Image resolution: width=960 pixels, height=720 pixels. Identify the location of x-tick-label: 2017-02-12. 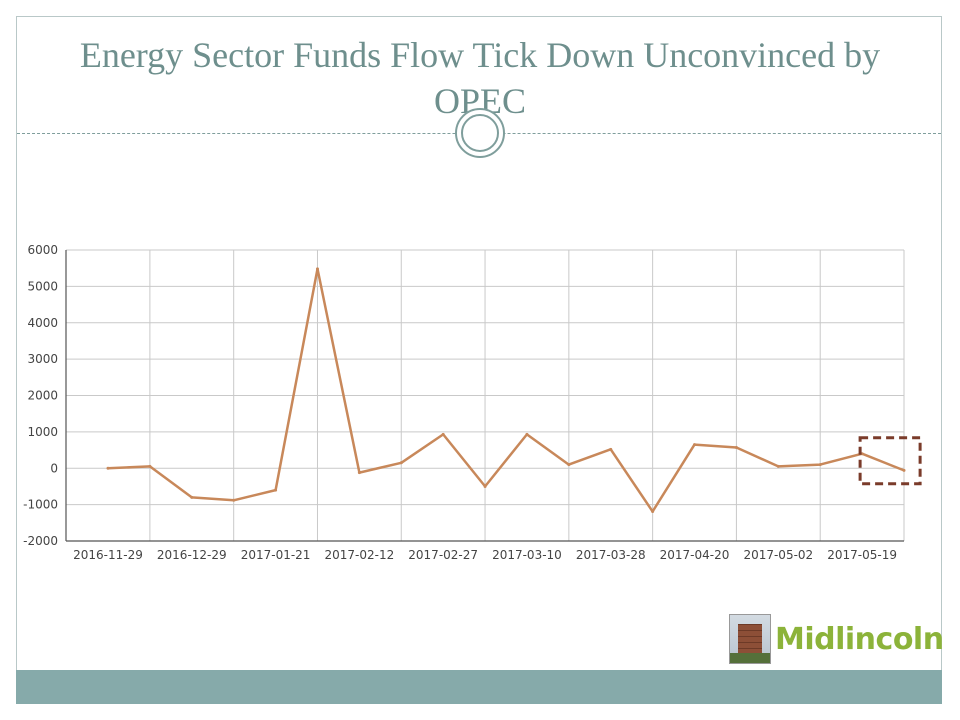
(359, 555).